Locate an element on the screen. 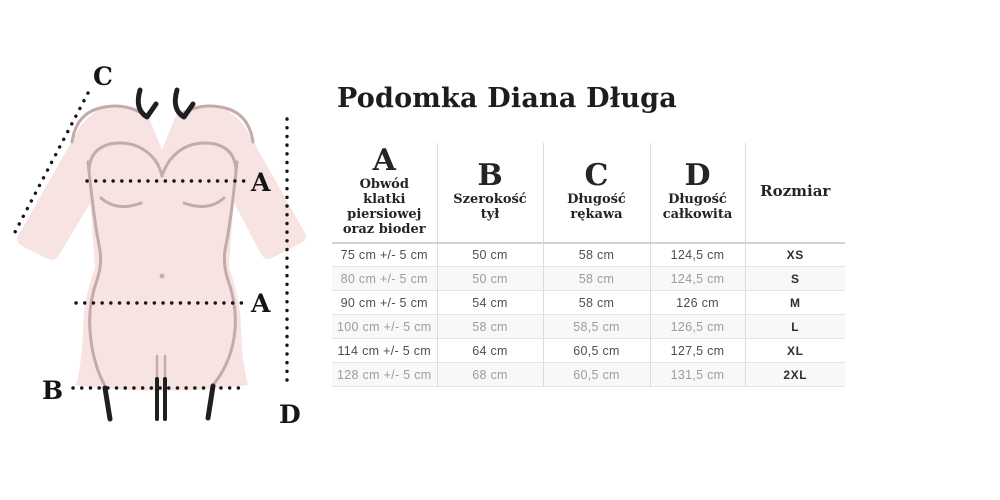 This screenshot has height=500, width=1000. column-label: Obwód klatki piersiowej oraz bioder is located at coordinates (384, 207).